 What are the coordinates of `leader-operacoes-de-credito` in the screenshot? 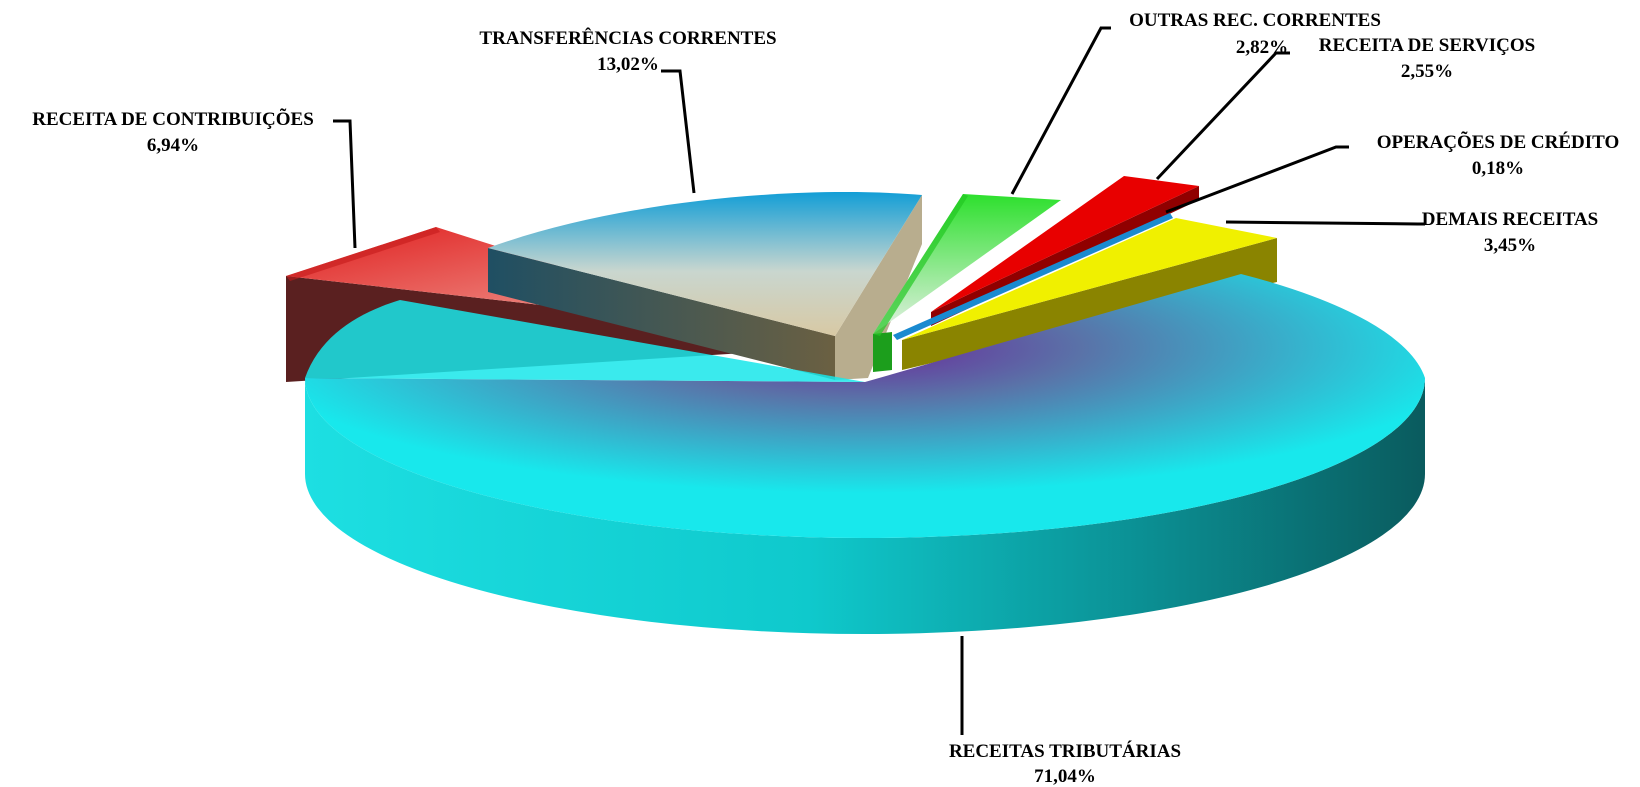 It's located at (1257, 179).